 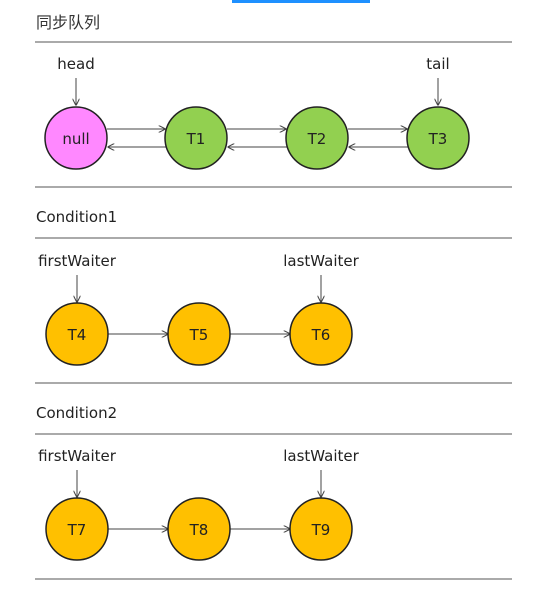 I want to click on node-t9: T9, so click(x=321, y=529).